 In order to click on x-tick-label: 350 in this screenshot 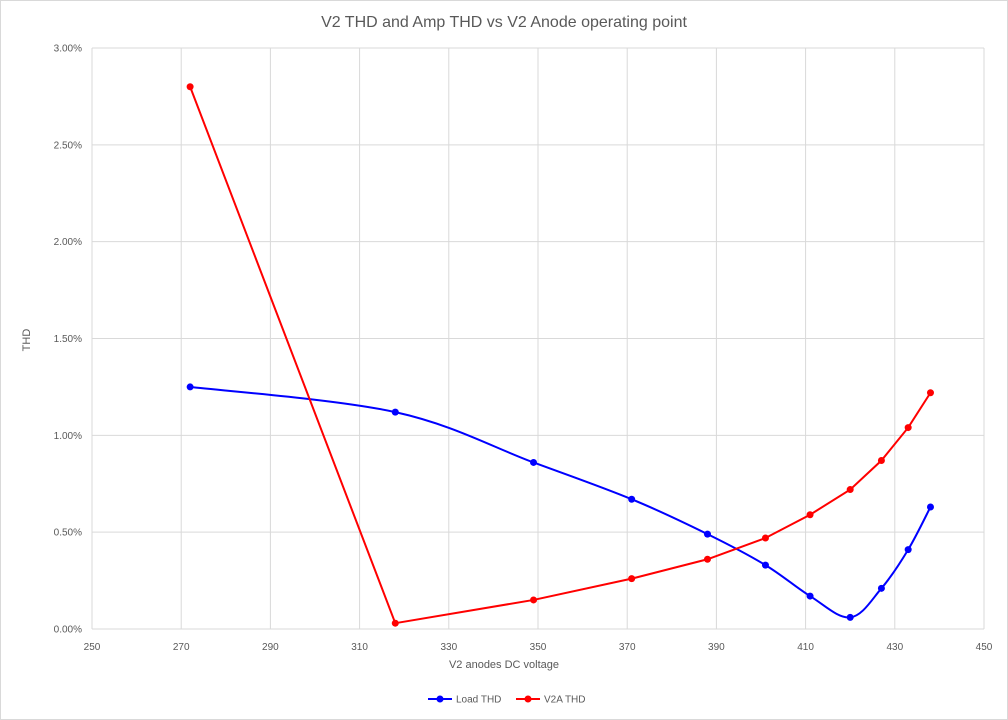, I will do `click(538, 647)`.